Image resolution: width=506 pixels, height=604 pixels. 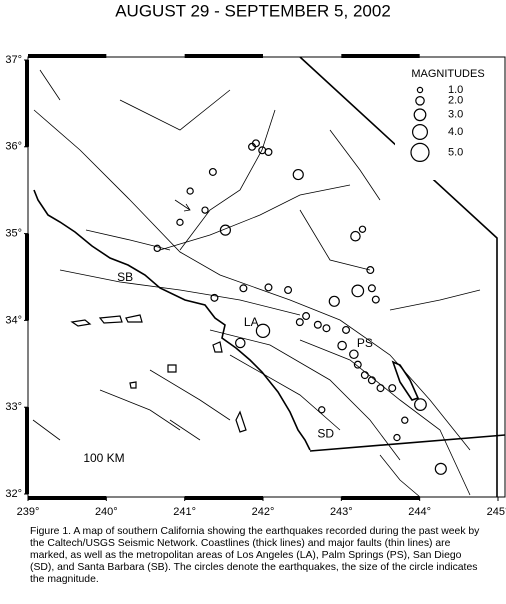 What do you see at coordinates (251, 322) in the screenshot?
I see `place-label: LA` at bounding box center [251, 322].